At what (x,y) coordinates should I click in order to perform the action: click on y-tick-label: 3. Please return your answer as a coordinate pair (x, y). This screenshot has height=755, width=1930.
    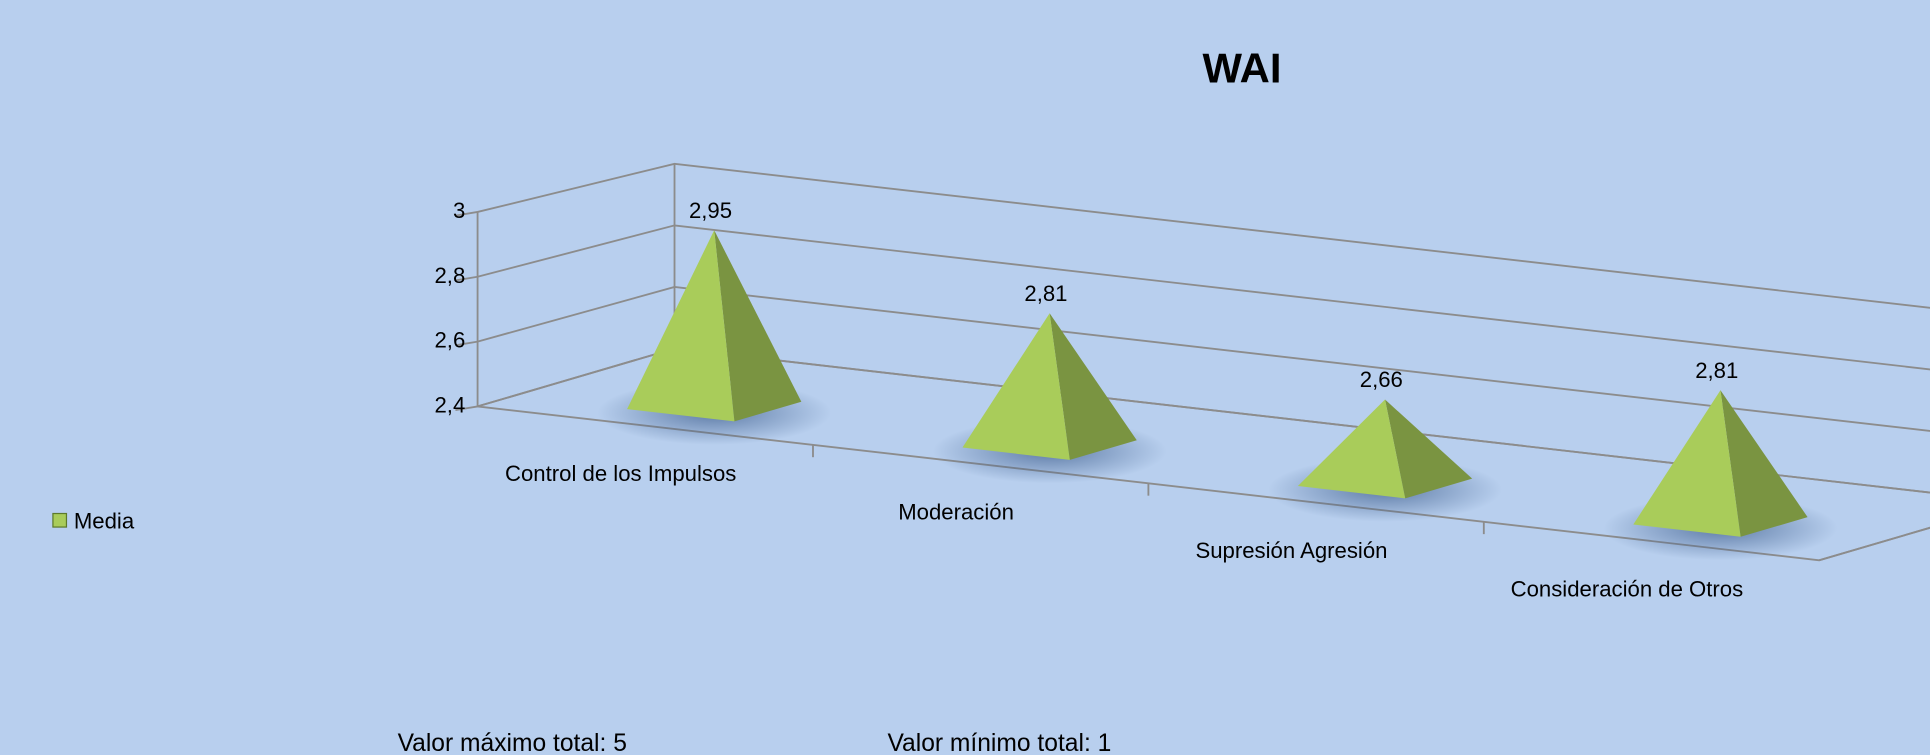
    Looking at the image, I should click on (459, 210).